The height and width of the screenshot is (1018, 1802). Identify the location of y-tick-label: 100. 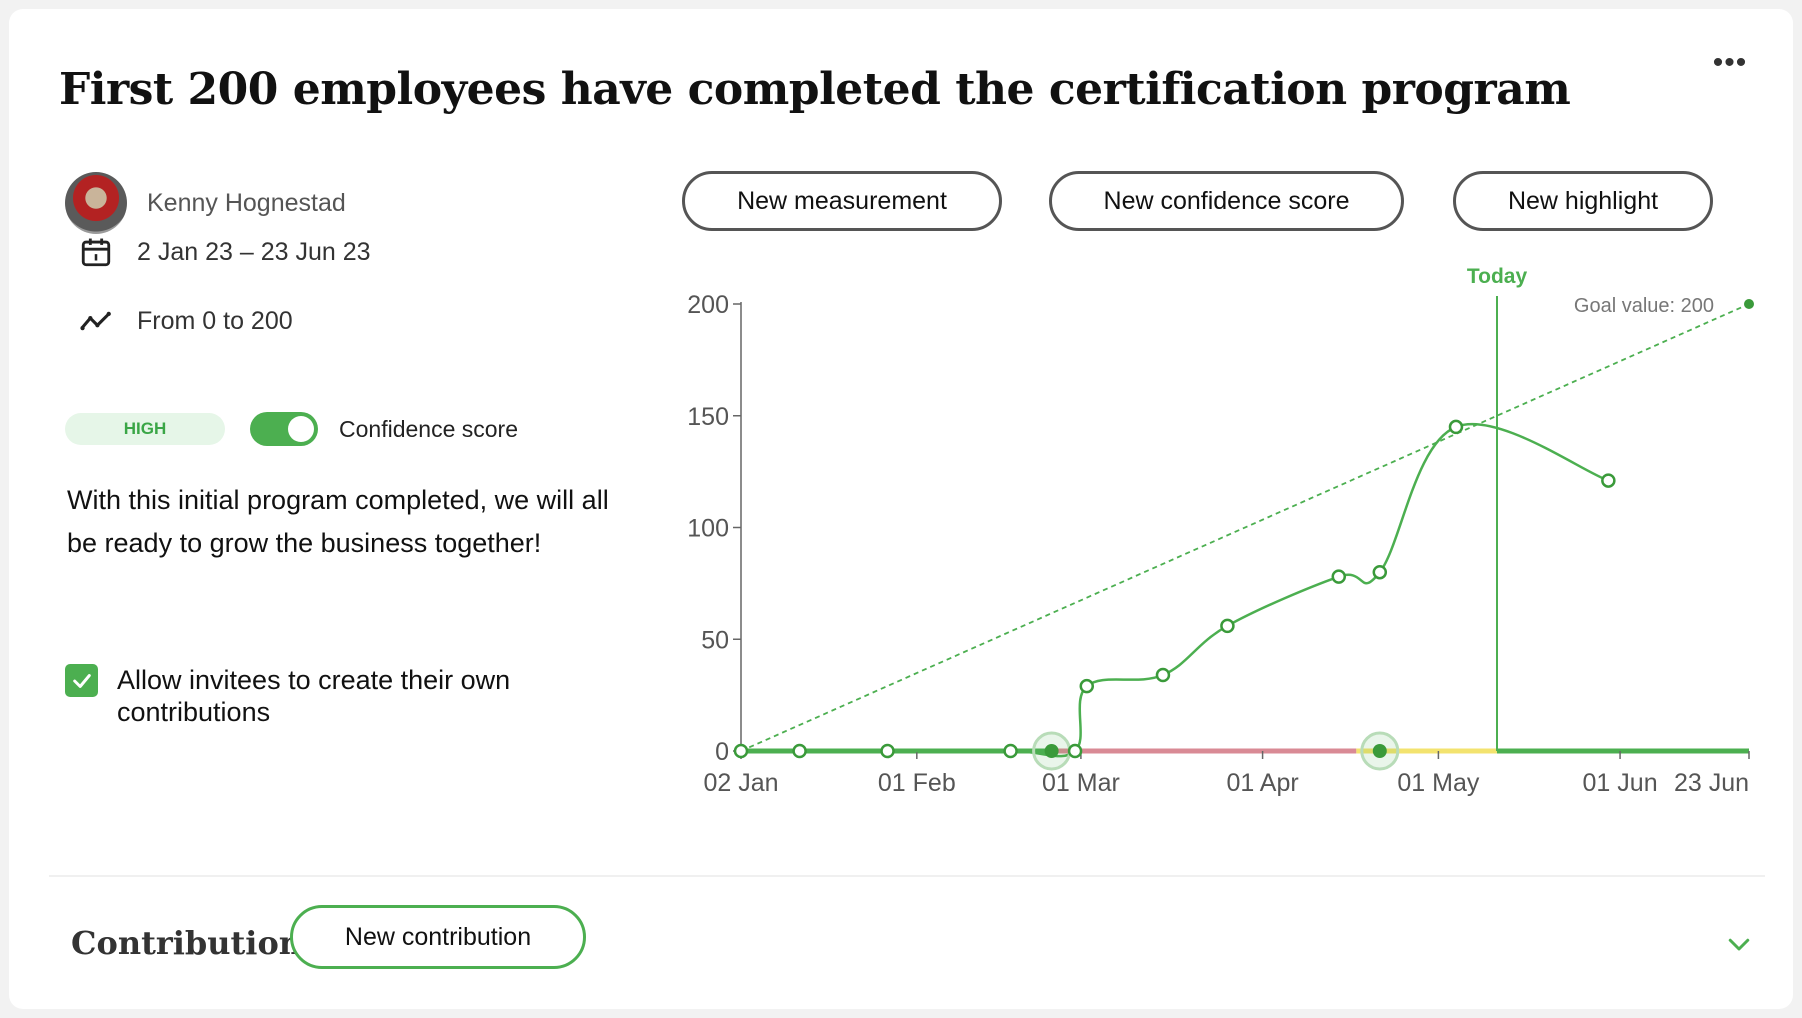
(708, 529).